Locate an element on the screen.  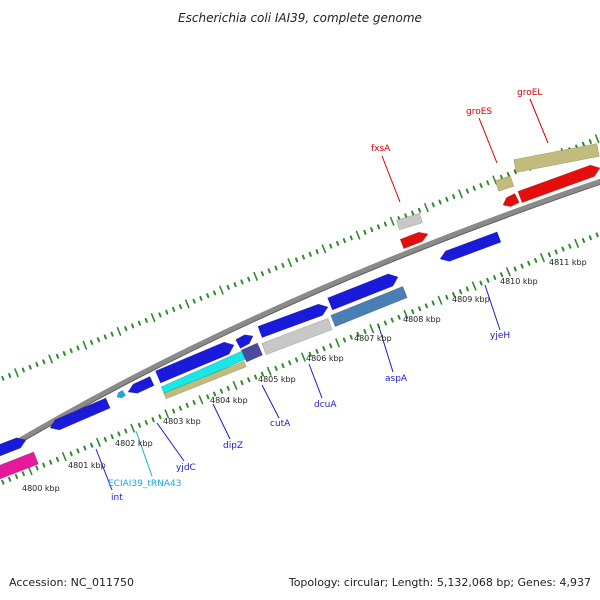
gene-label-groEL: groEL is located at coordinates (529, 93).